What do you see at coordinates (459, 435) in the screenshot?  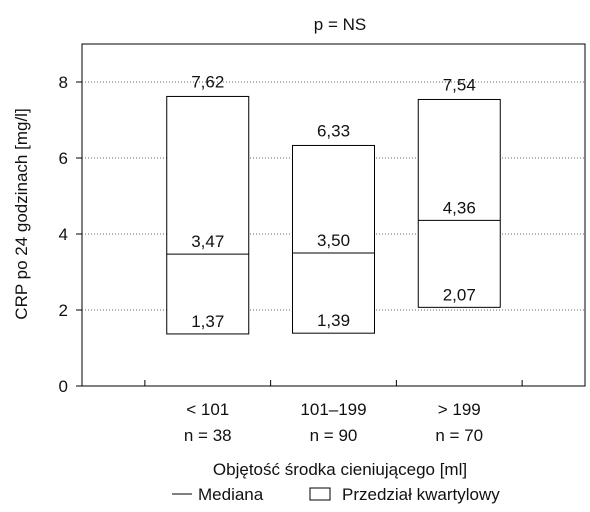 I see `x-n-label: n = 70` at bounding box center [459, 435].